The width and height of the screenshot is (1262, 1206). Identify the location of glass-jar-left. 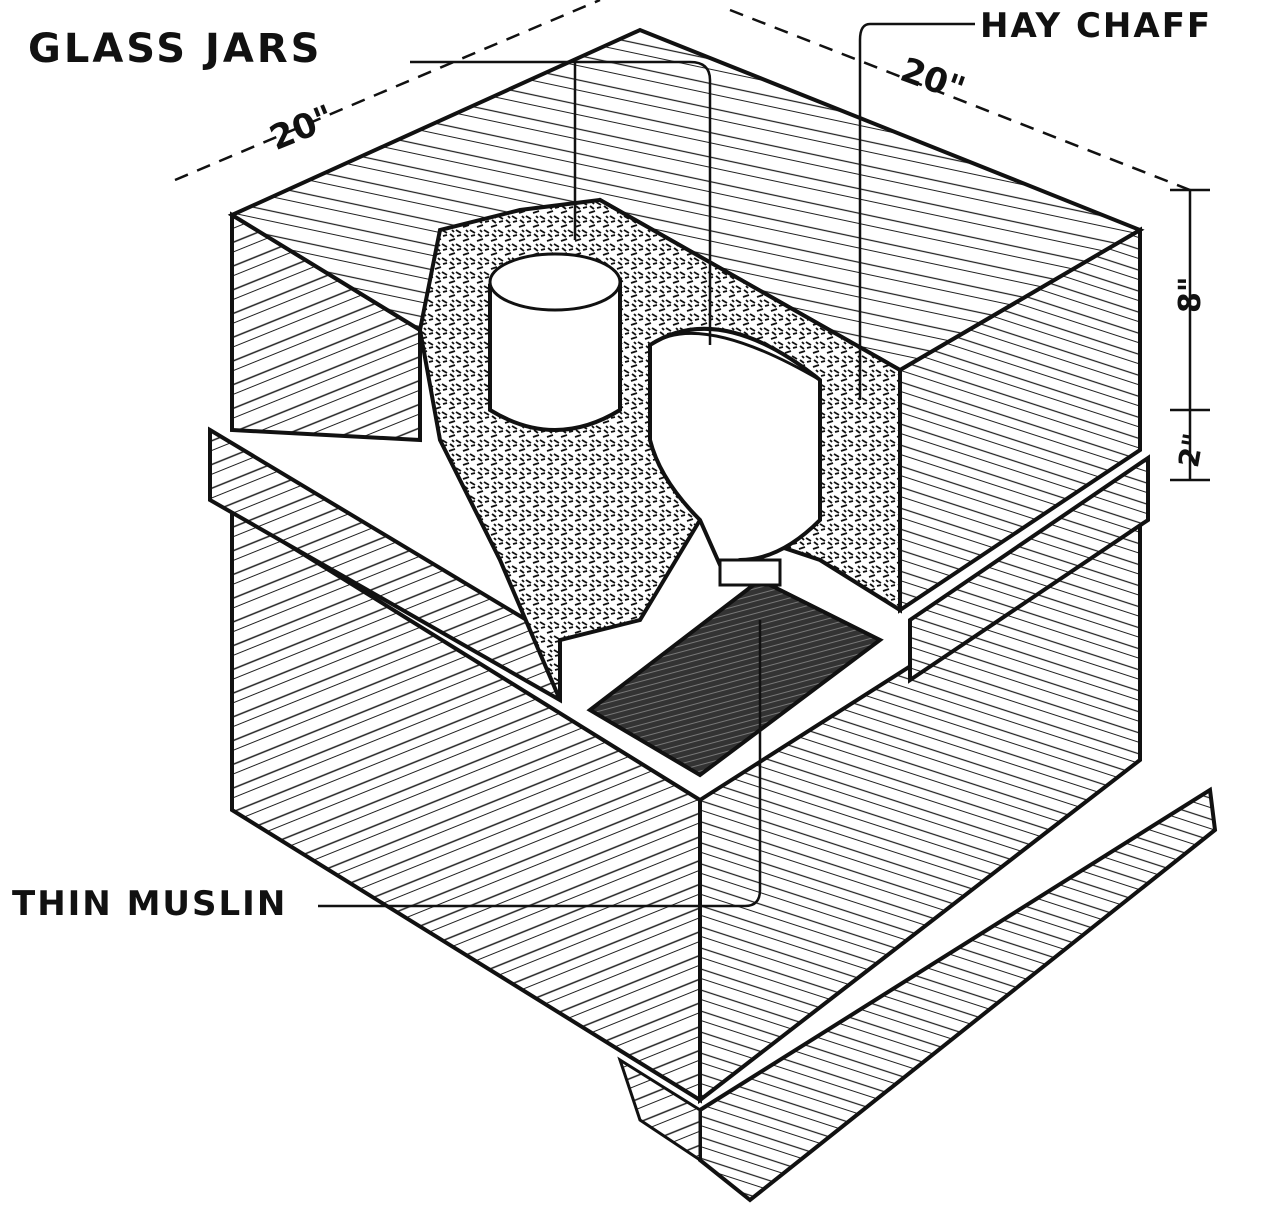
(555, 342).